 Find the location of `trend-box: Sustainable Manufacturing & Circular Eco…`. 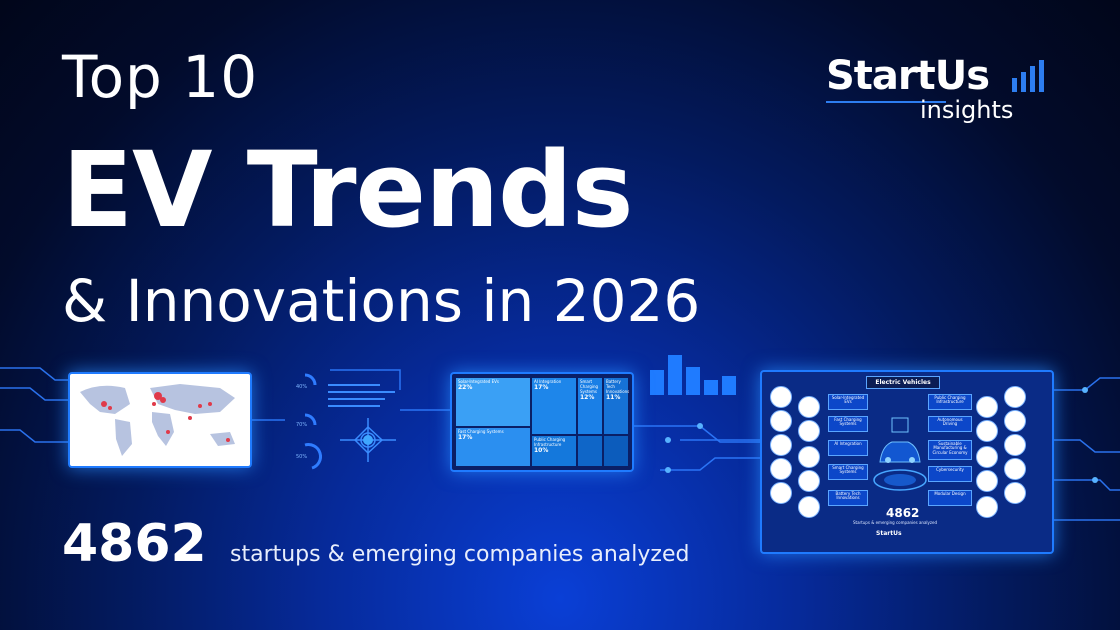

trend-box: Sustainable Manufacturing & Circular Eco… is located at coordinates (950, 450).